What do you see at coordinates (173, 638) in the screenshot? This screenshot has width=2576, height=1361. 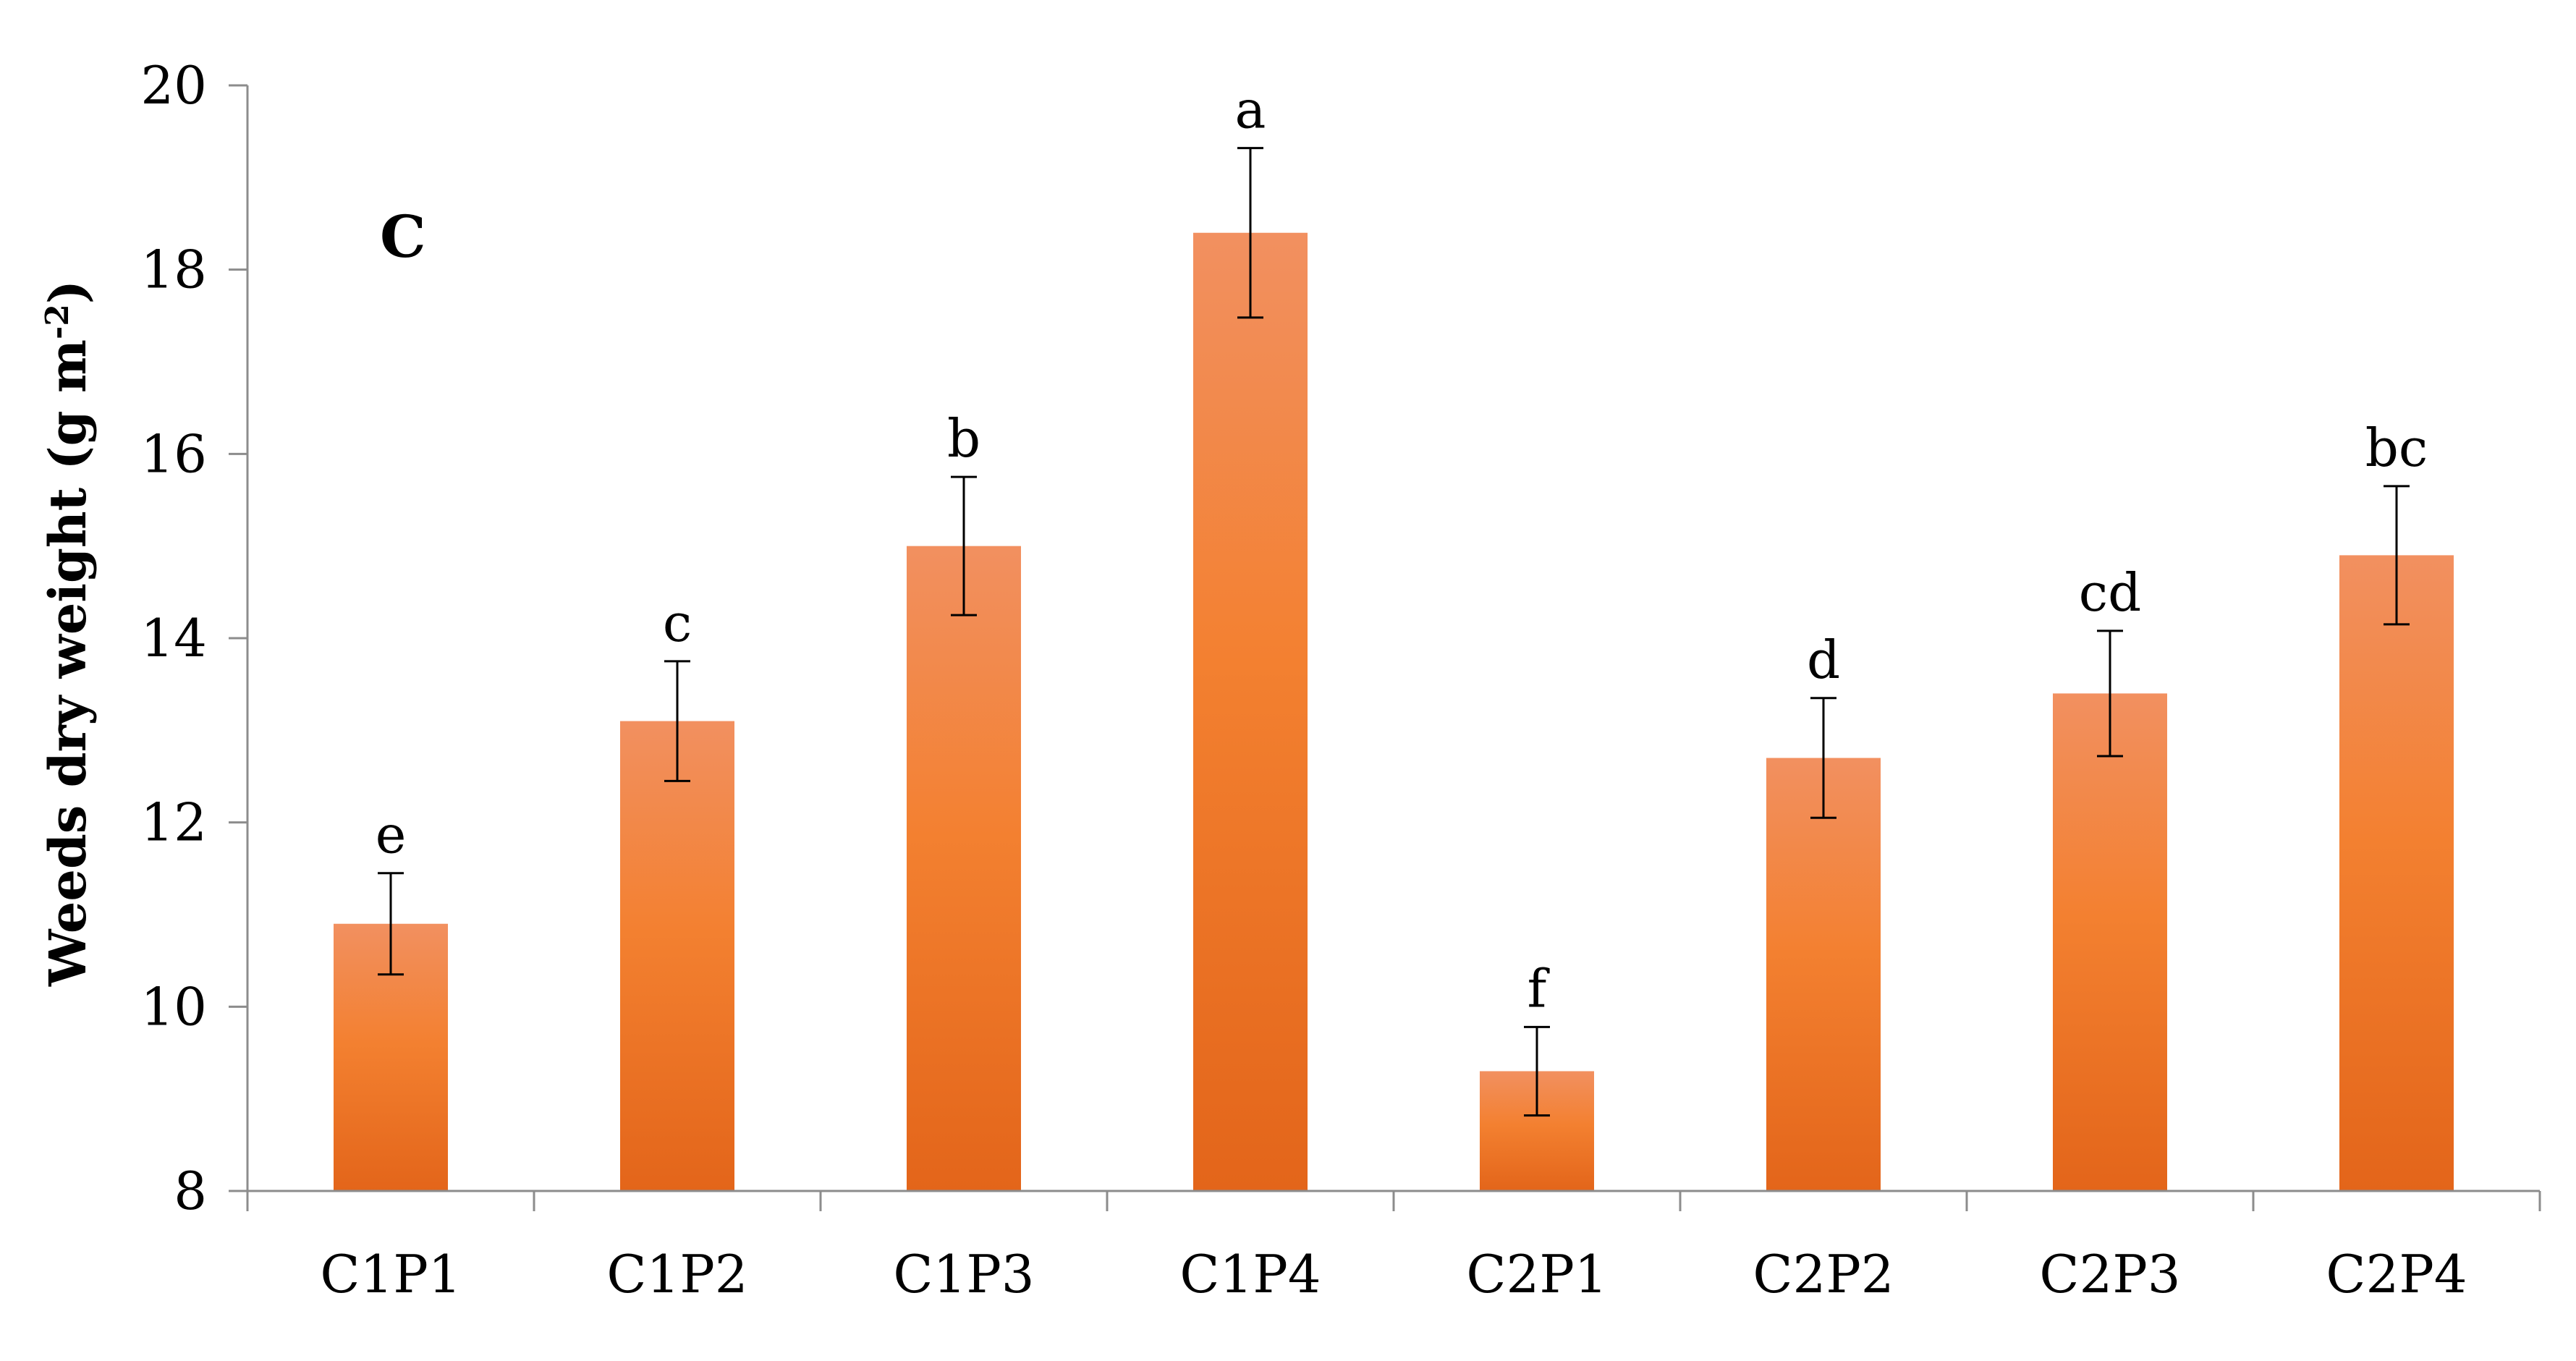 I see `y-tick-label-14: 14` at bounding box center [173, 638].